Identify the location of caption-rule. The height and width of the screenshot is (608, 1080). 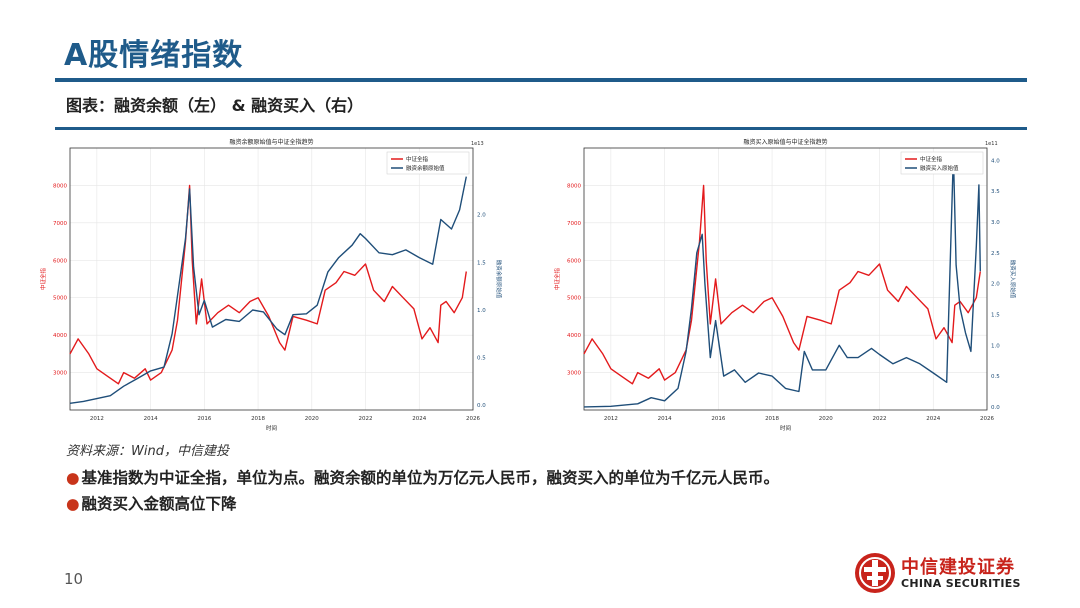
(541, 128).